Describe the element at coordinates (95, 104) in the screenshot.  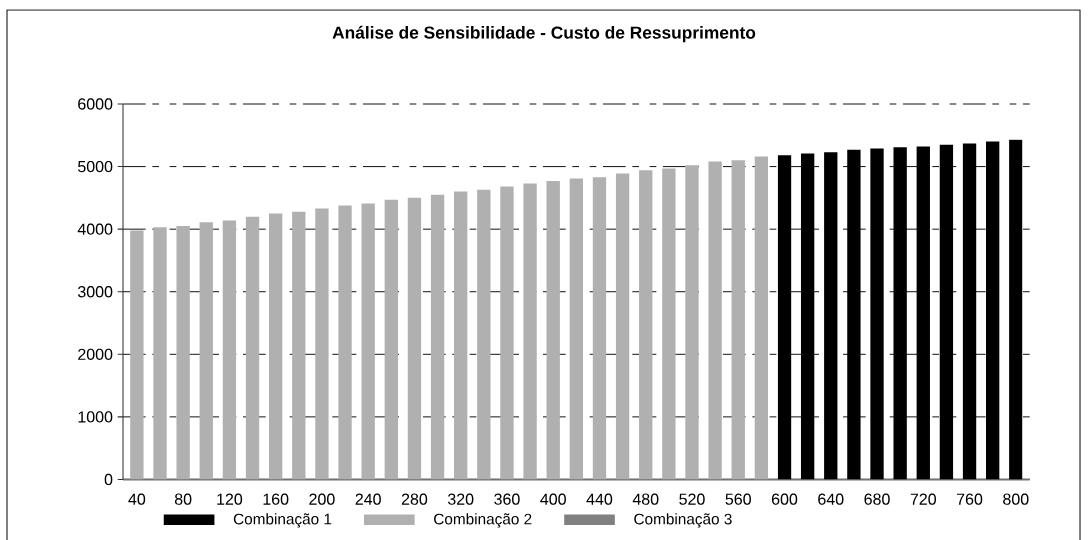
I see `y-tick-label: 6000` at that location.